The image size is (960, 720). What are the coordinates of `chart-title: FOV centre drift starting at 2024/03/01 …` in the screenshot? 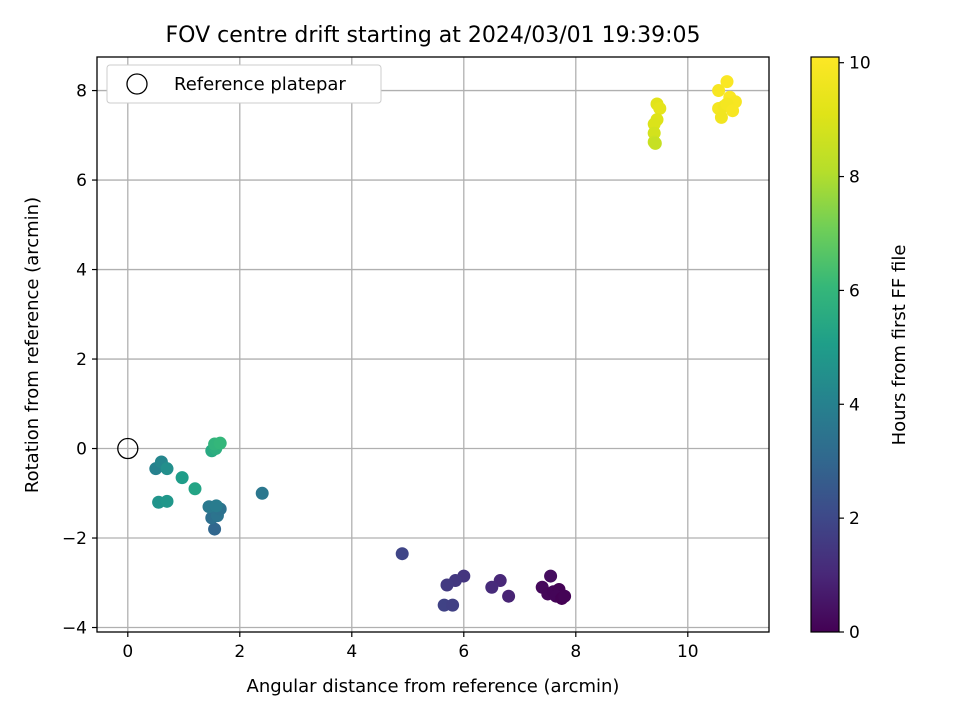 It's located at (433, 35).